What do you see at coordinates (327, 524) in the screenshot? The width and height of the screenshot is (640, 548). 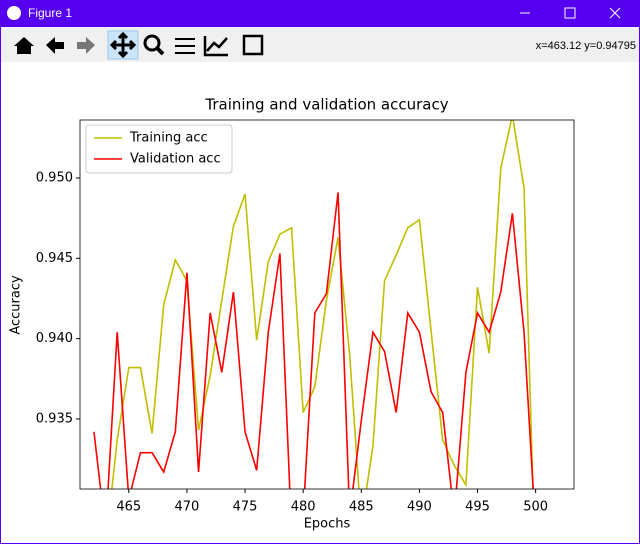 I see `x-axis-label: Epochs` at bounding box center [327, 524].